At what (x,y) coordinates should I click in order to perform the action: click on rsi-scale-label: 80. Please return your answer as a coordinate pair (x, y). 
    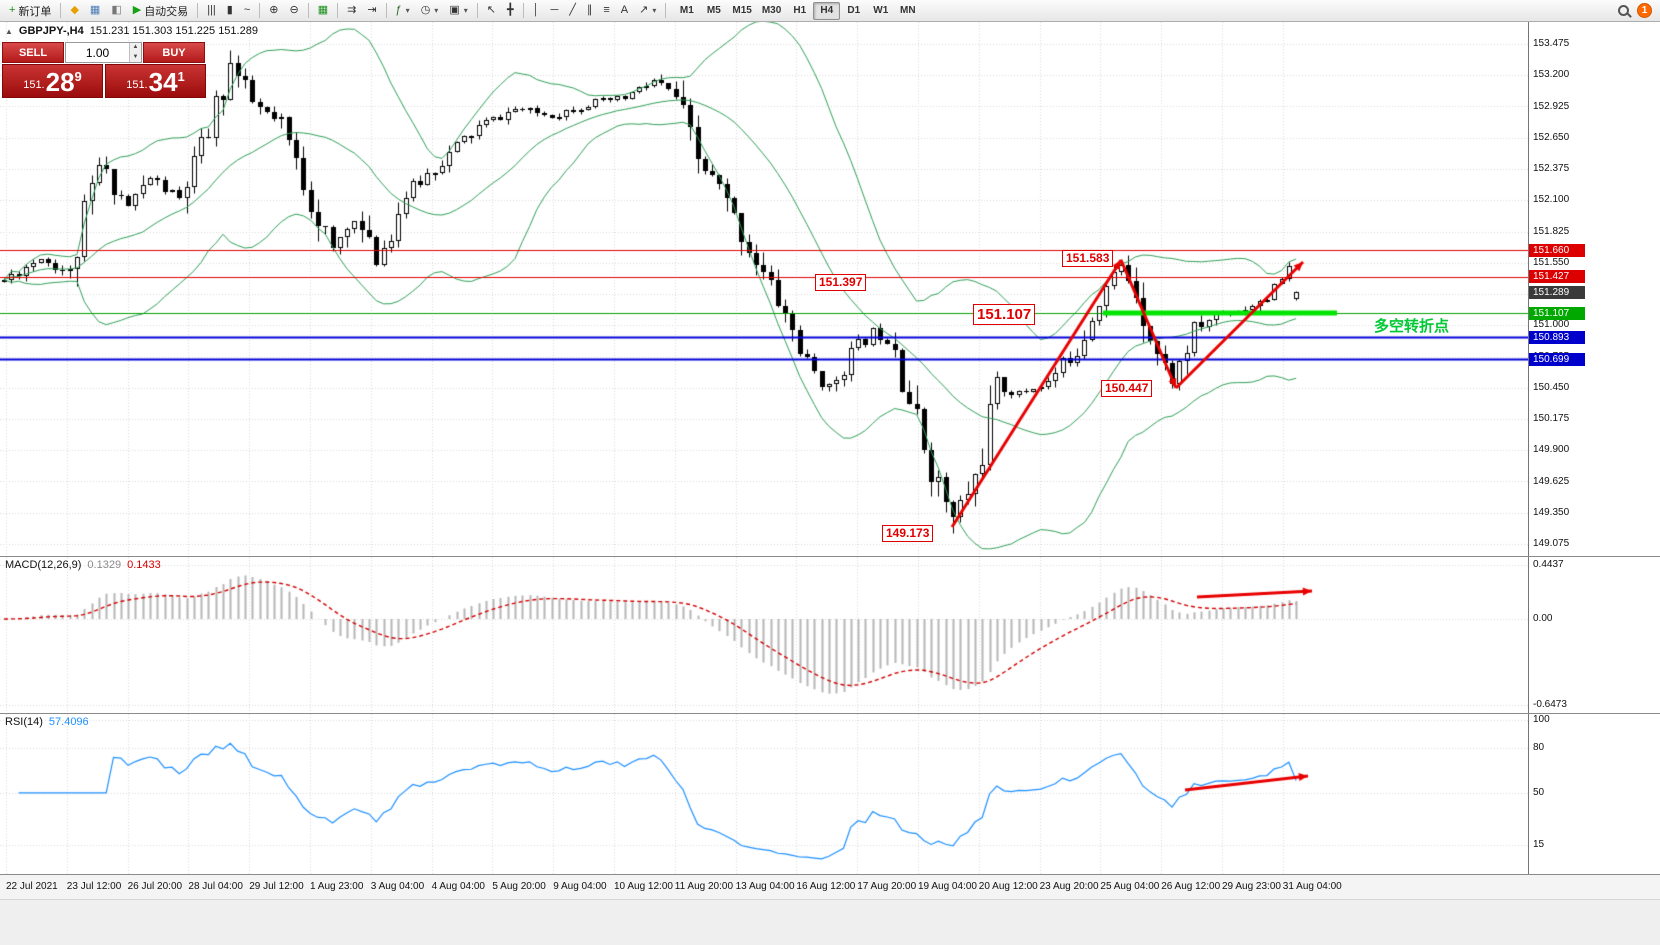
    Looking at the image, I should click on (1539, 747).